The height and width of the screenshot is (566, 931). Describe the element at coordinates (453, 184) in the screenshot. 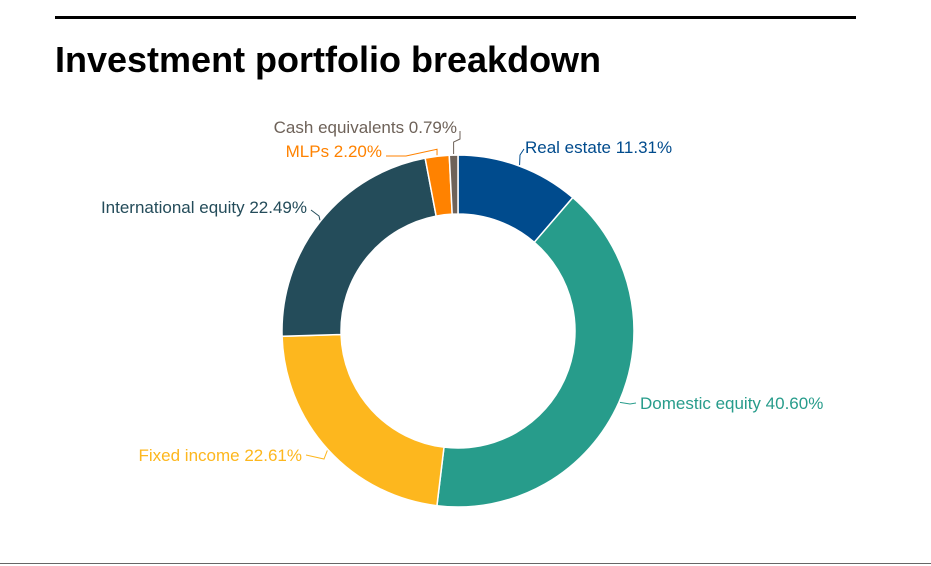

I see `slice-cash-equivalents` at that location.